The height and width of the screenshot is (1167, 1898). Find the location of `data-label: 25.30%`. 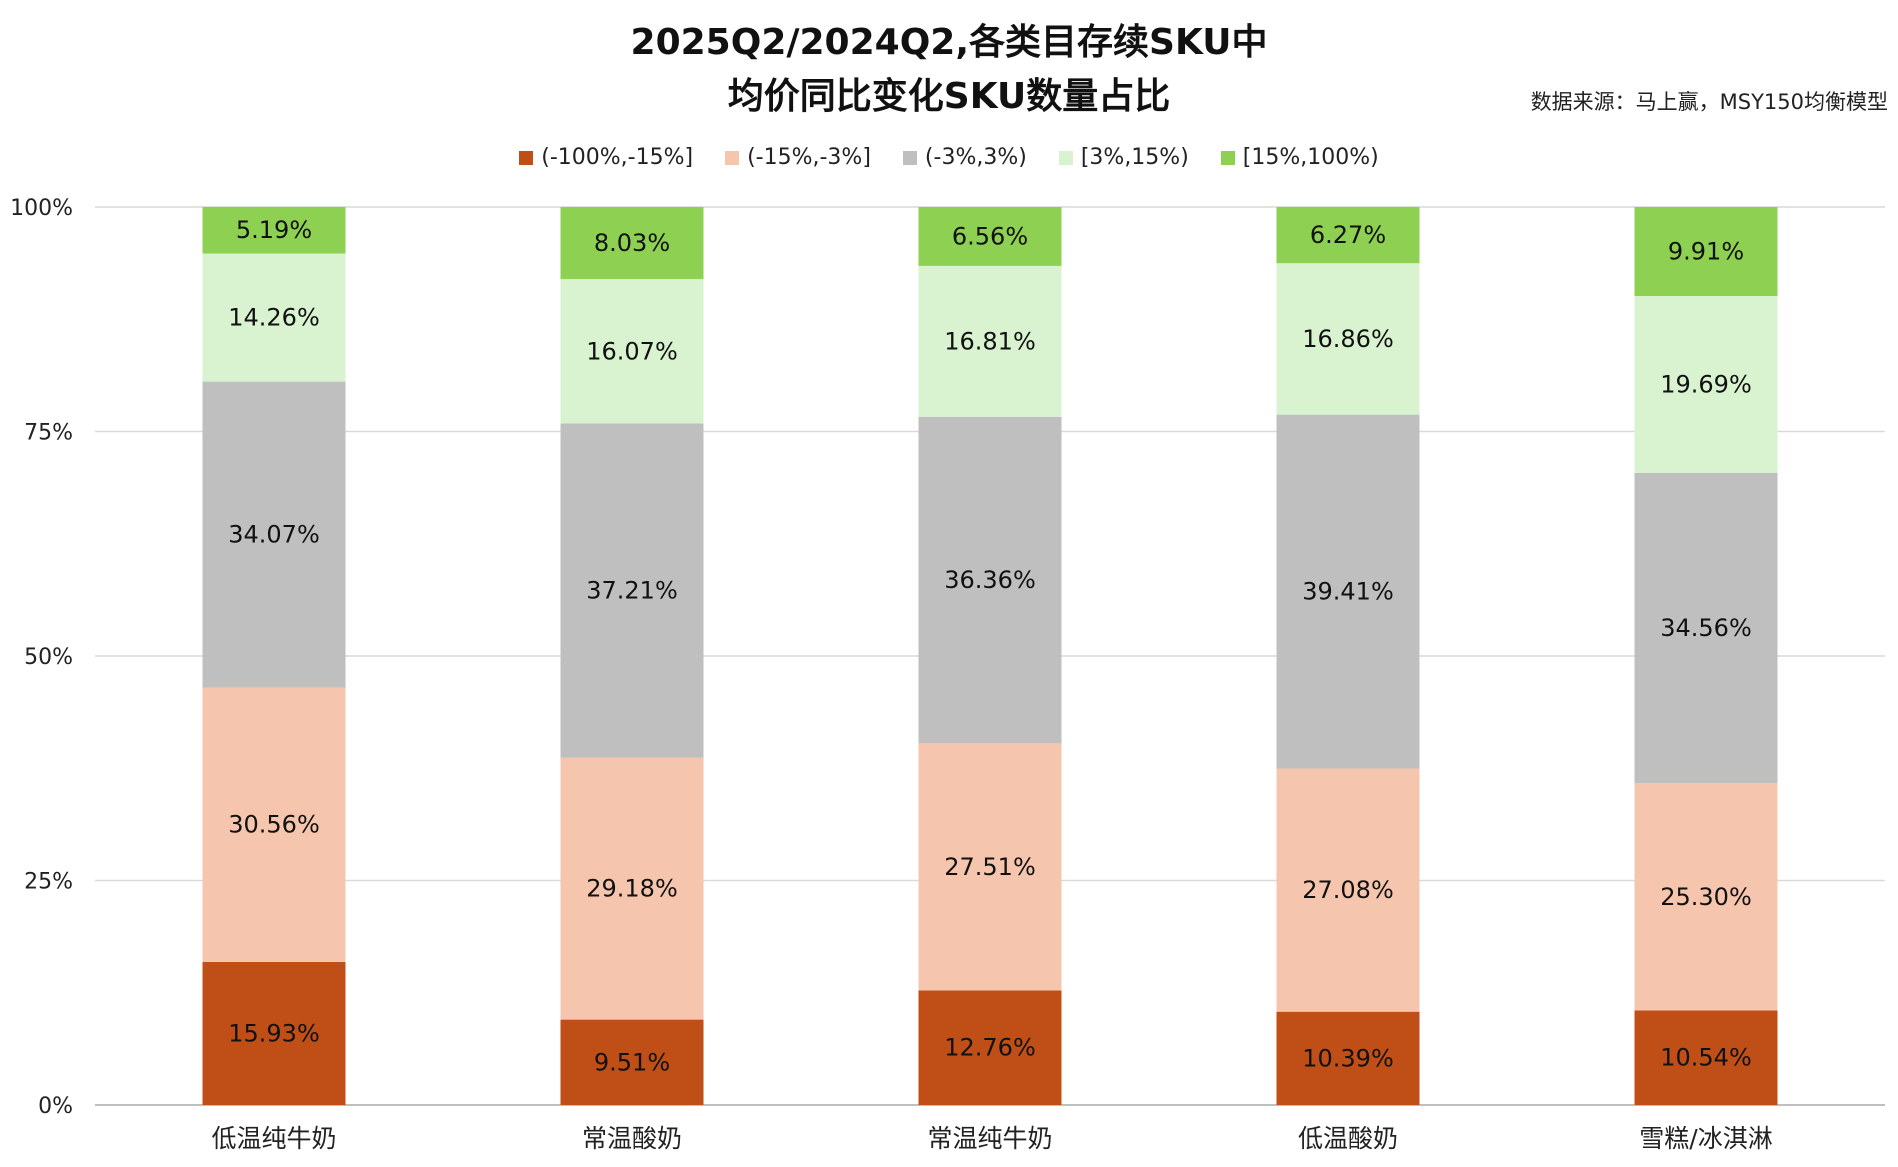

data-label: 25.30% is located at coordinates (1706, 897).